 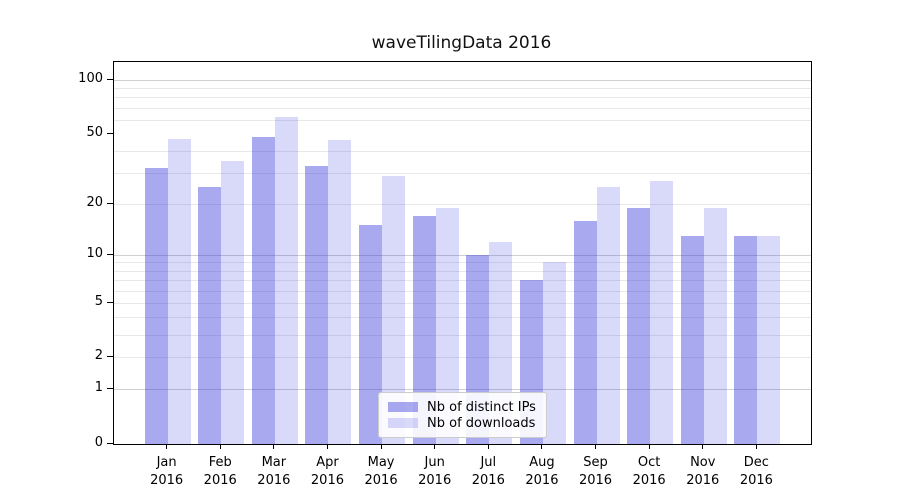 What do you see at coordinates (769, 339) in the screenshot?
I see `bar-downloads-dec` at bounding box center [769, 339].